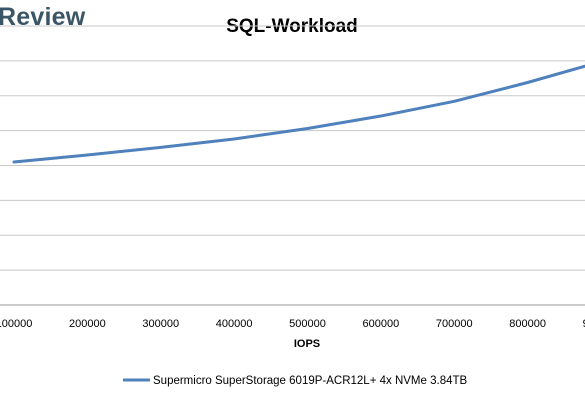  What do you see at coordinates (307, 324) in the screenshot?
I see `x-tick-label: 500000` at bounding box center [307, 324].